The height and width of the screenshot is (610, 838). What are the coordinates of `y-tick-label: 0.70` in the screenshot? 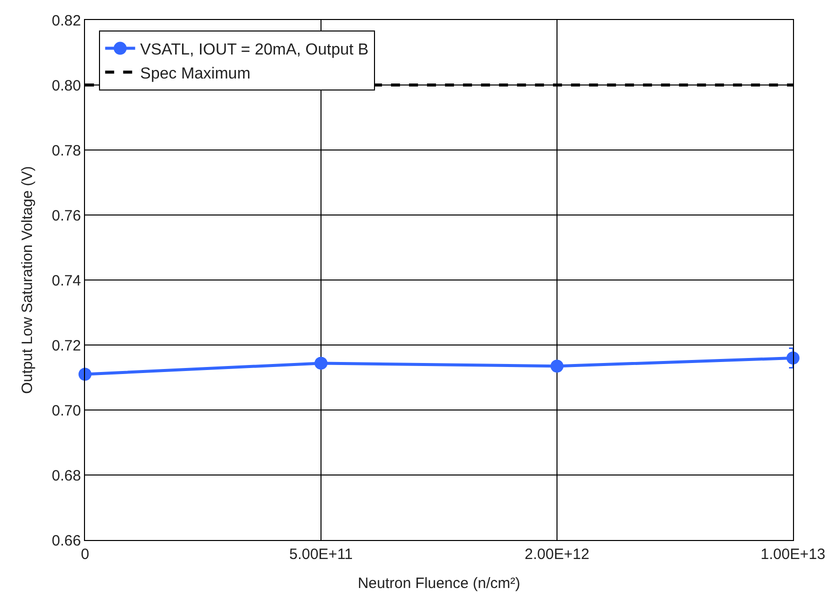 It's located at (66, 411).